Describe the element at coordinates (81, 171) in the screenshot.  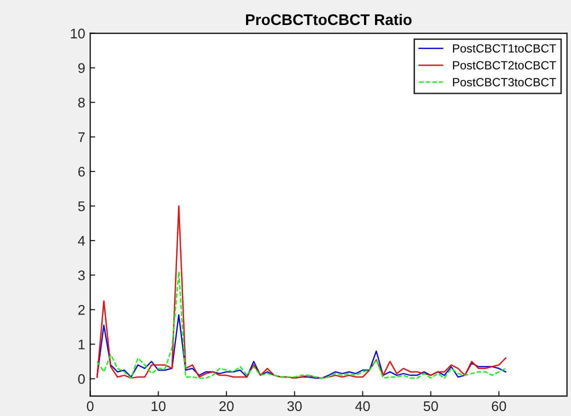
I see `y-tick-label: 6` at that location.